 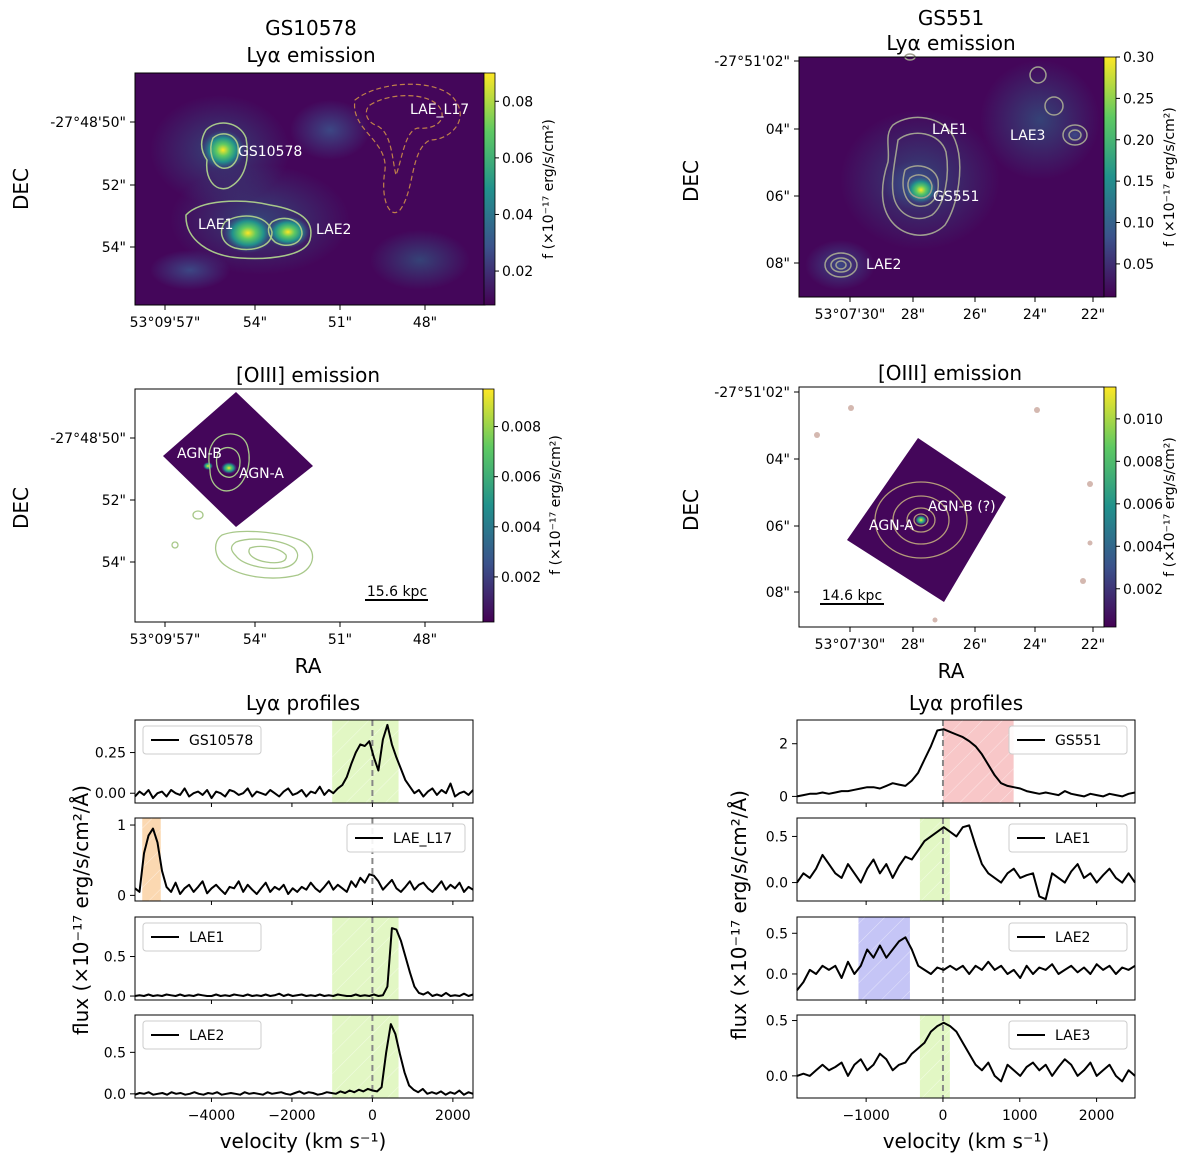 I want to click on colorbar-tick-label: 0.30, so click(x=1138, y=58).